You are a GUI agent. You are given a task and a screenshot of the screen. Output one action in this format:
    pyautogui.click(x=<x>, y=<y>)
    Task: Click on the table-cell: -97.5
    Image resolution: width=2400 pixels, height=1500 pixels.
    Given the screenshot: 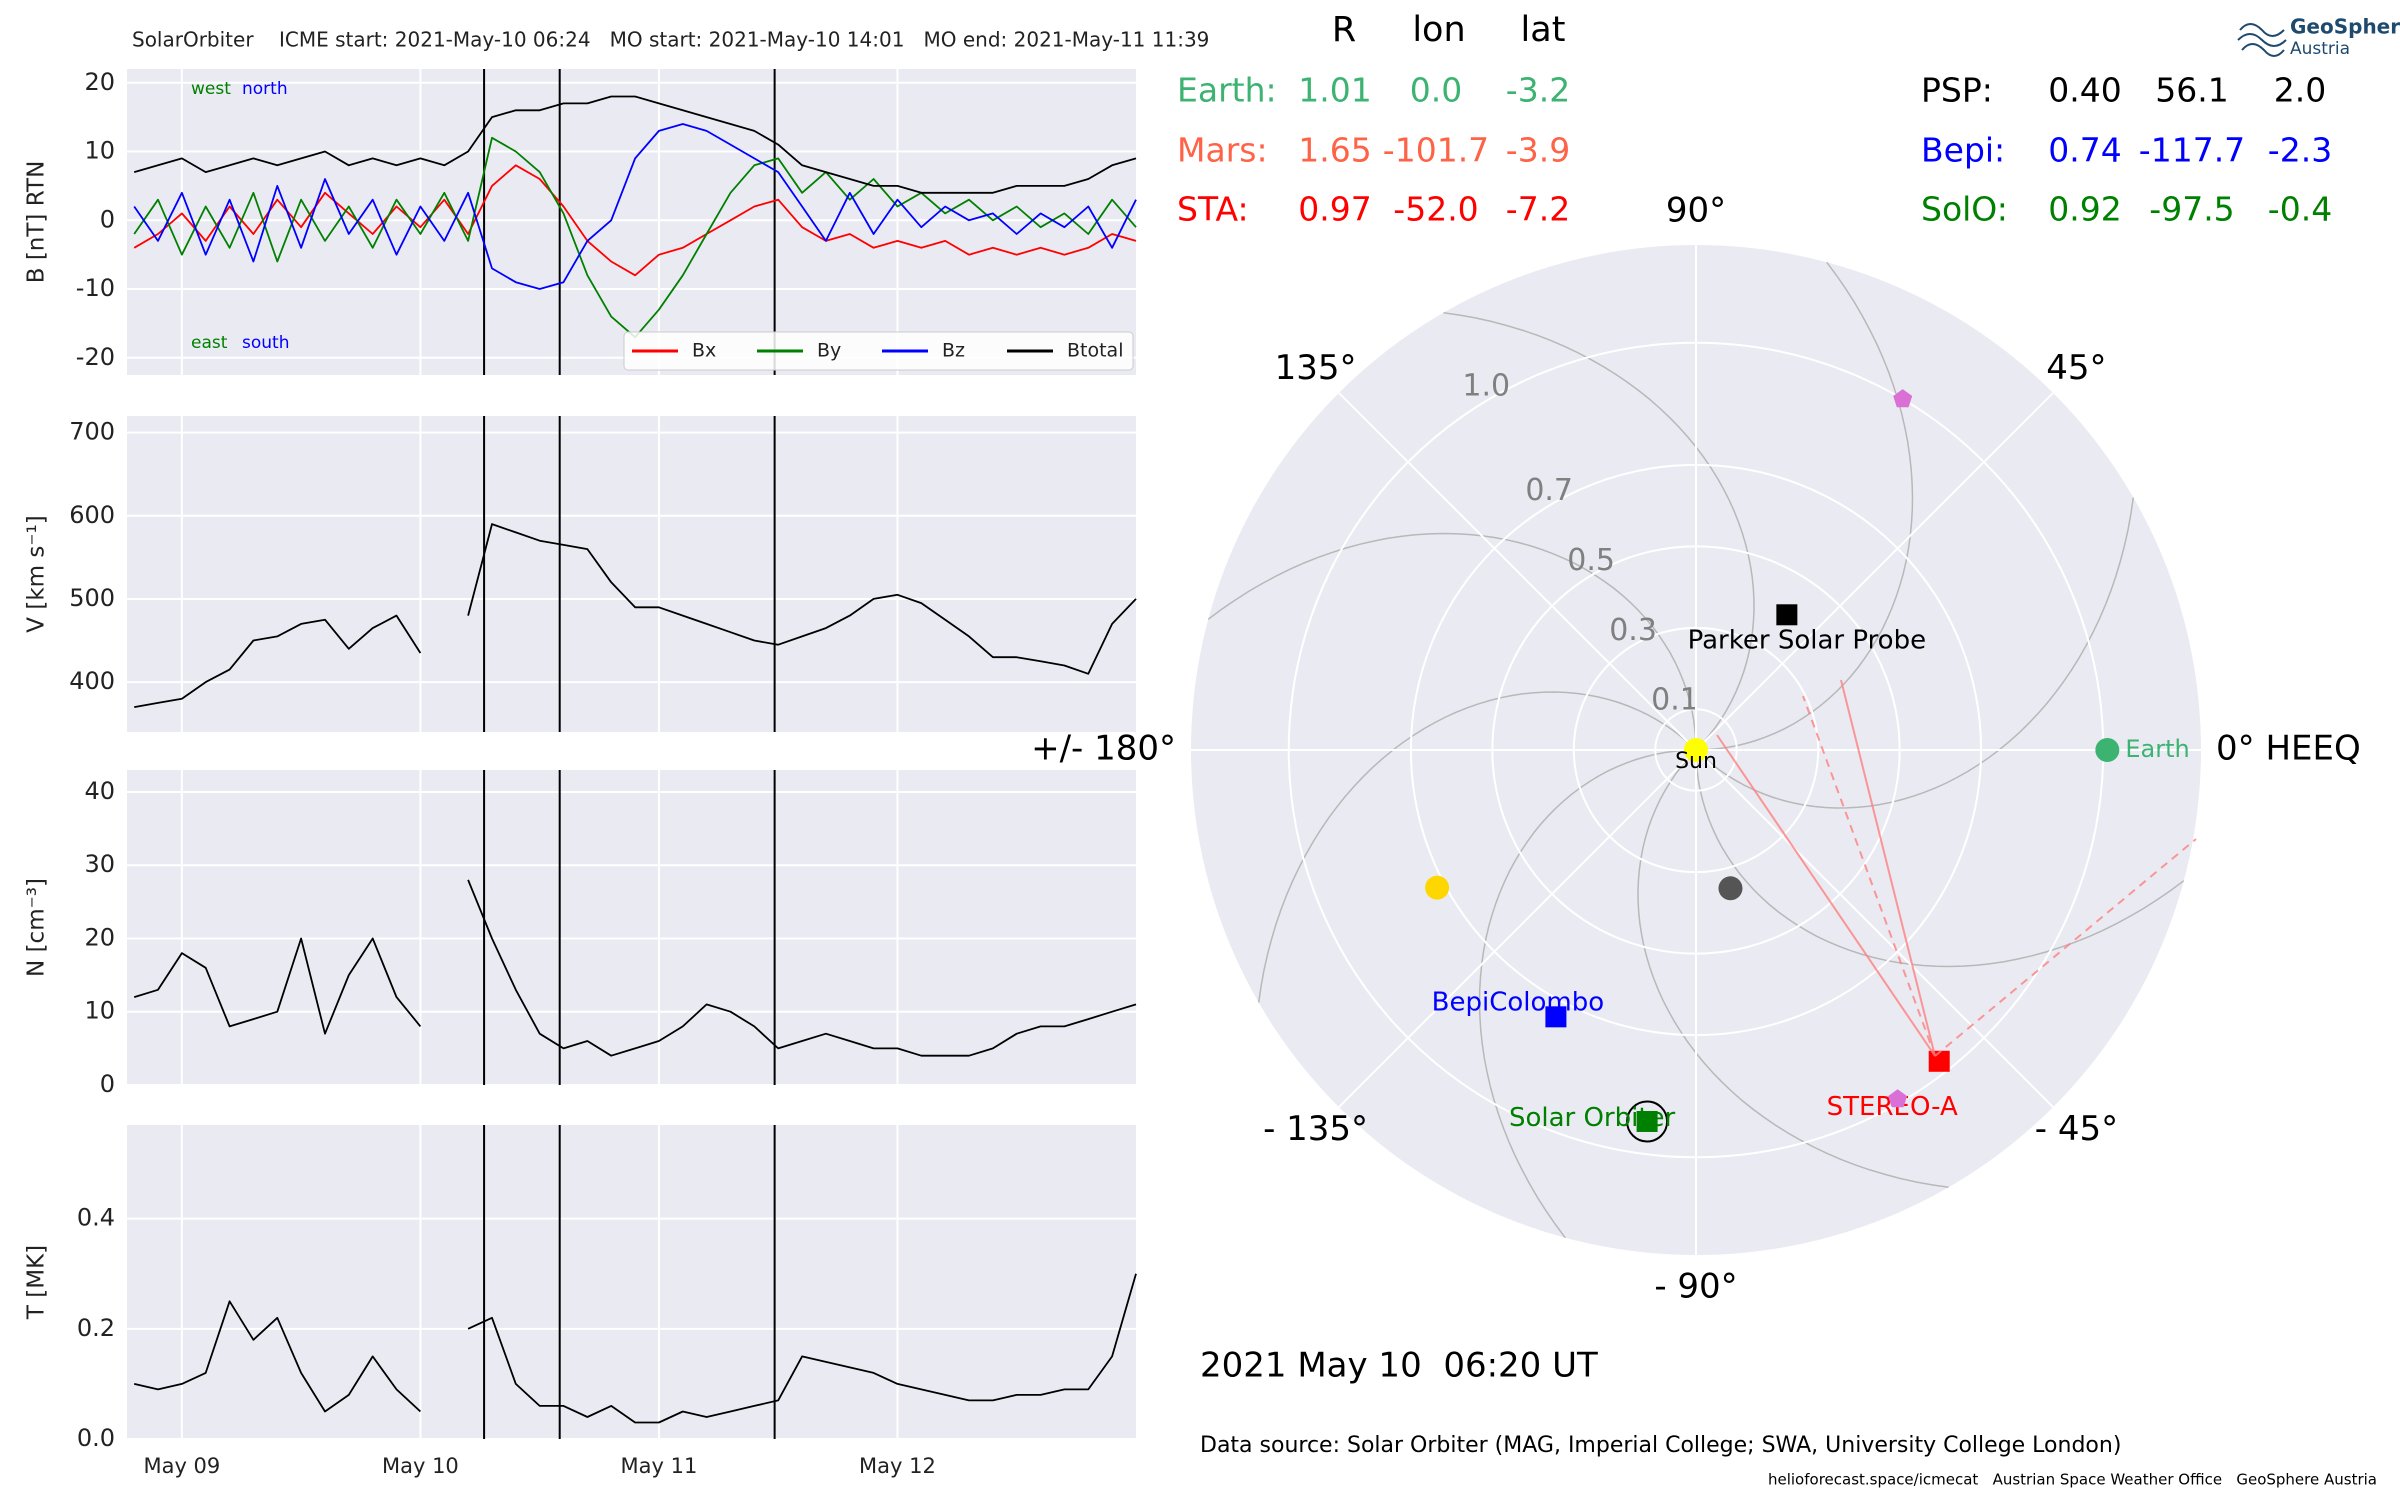 What is the action you would take?
    pyautogui.click(x=2191, y=209)
    